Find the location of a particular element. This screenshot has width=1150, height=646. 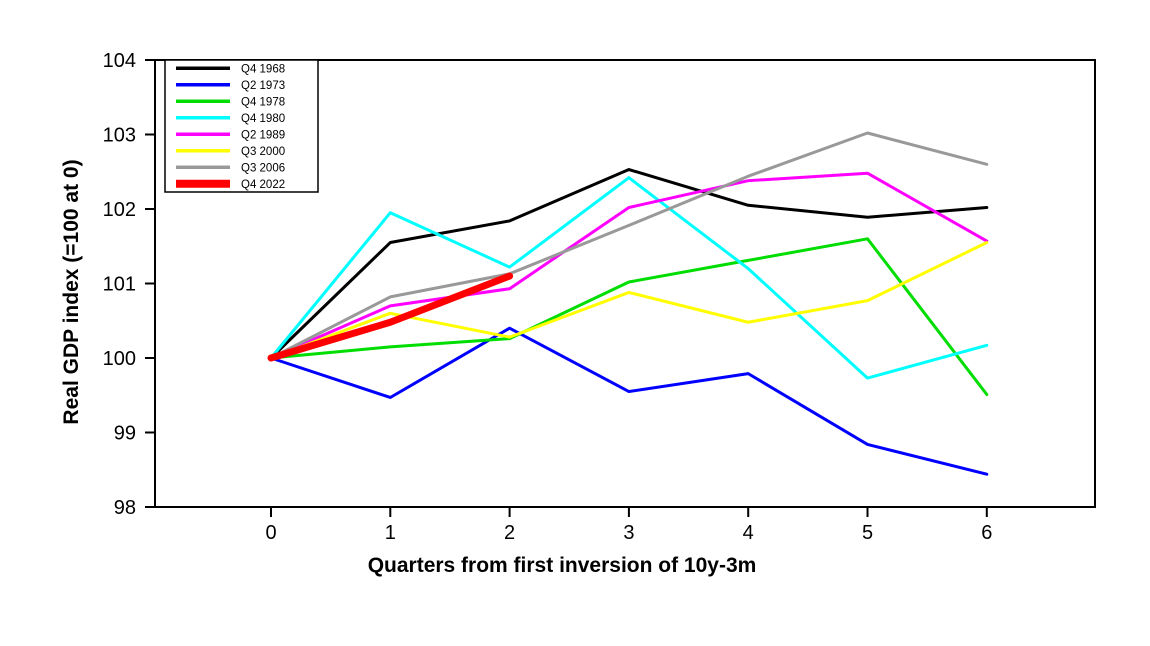

y-tick-label: 100 is located at coordinates (119, 359).